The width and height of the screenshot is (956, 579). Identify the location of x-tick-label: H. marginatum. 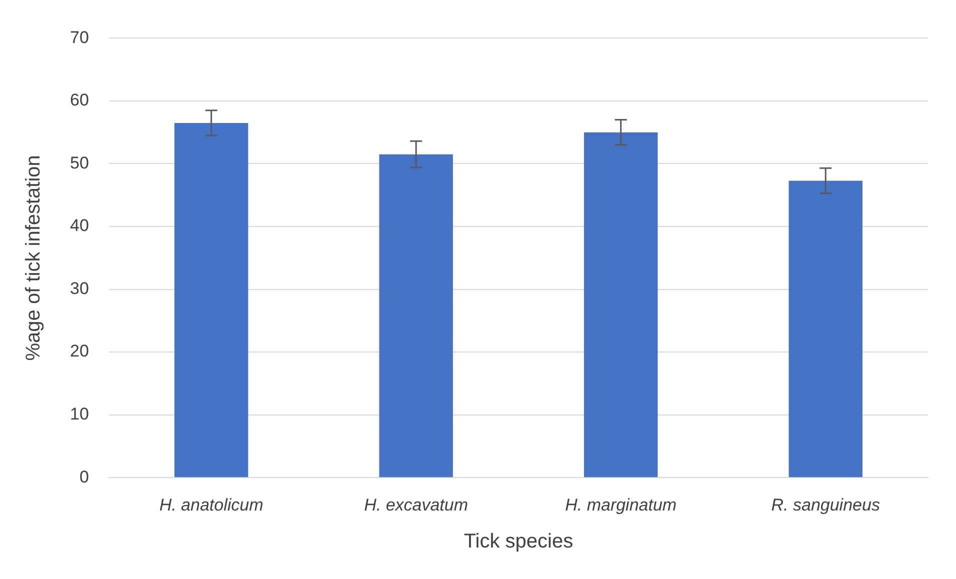
(621, 505).